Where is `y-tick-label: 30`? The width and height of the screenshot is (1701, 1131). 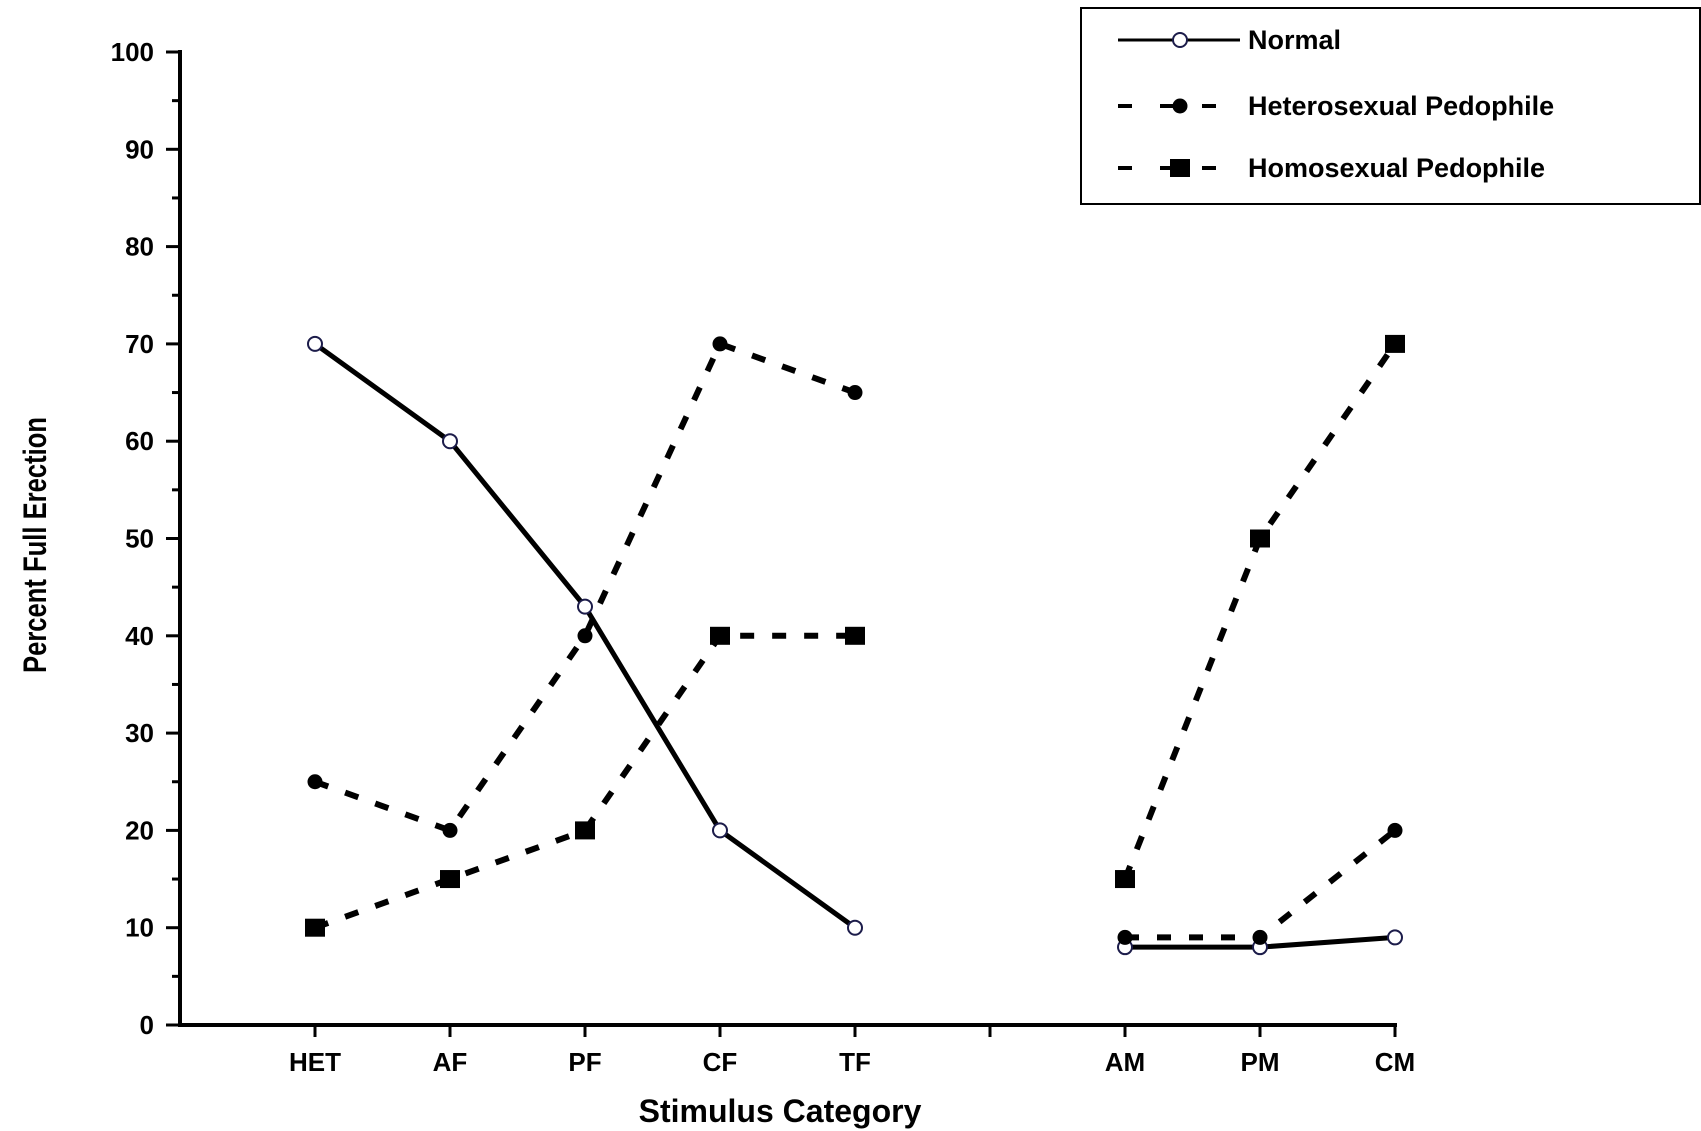 y-tick-label: 30 is located at coordinates (139, 733).